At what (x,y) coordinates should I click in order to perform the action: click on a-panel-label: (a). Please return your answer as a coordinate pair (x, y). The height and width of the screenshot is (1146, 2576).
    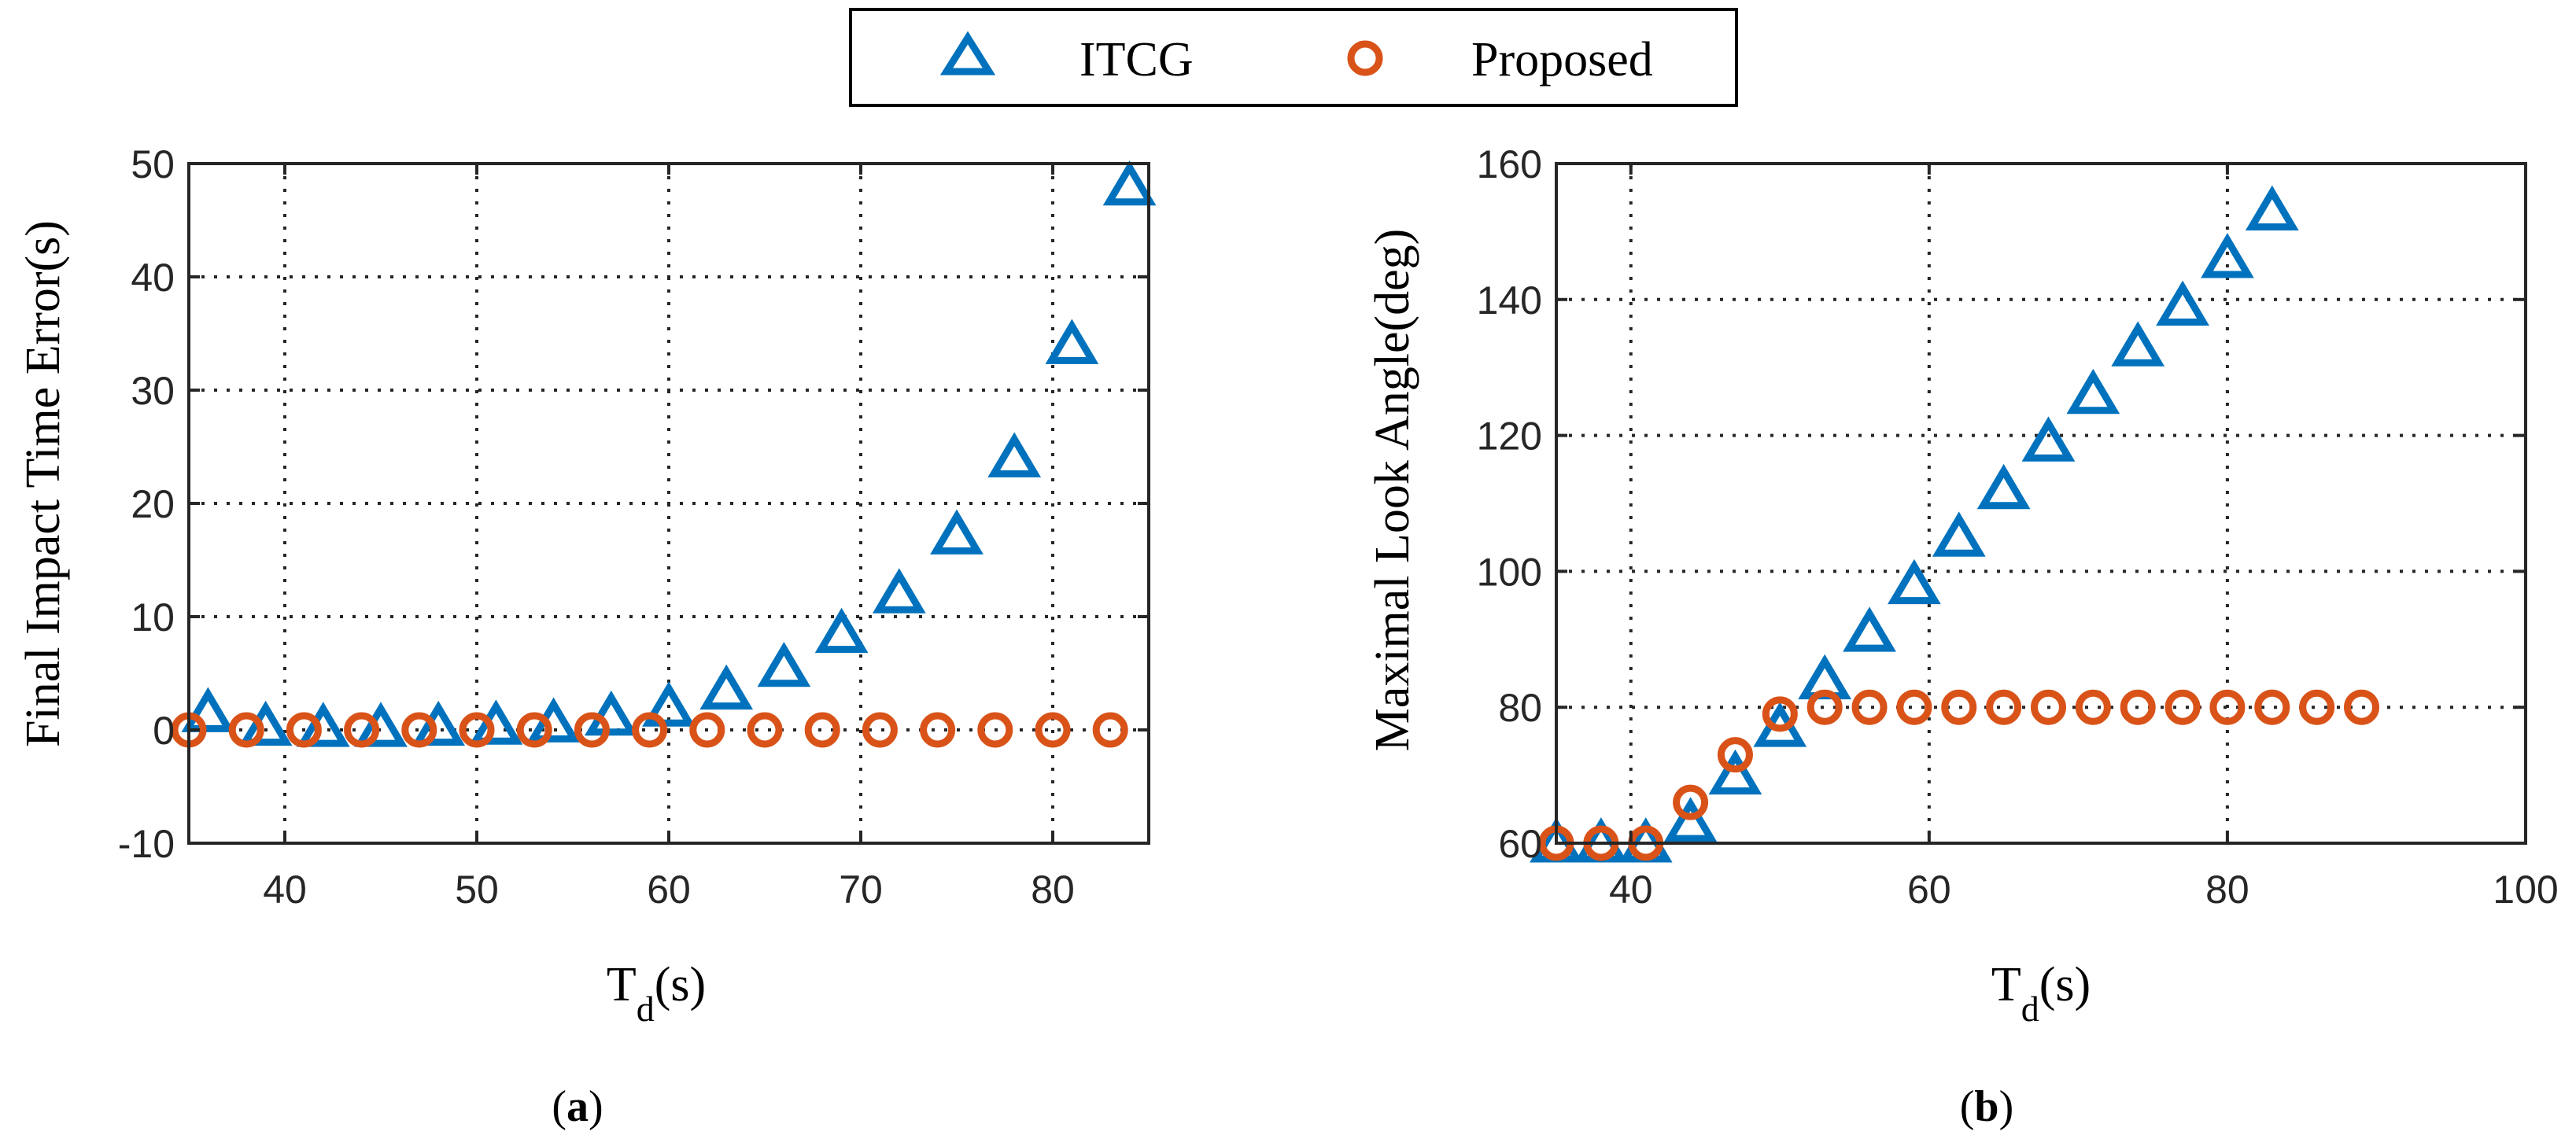
    Looking at the image, I should click on (577, 1106).